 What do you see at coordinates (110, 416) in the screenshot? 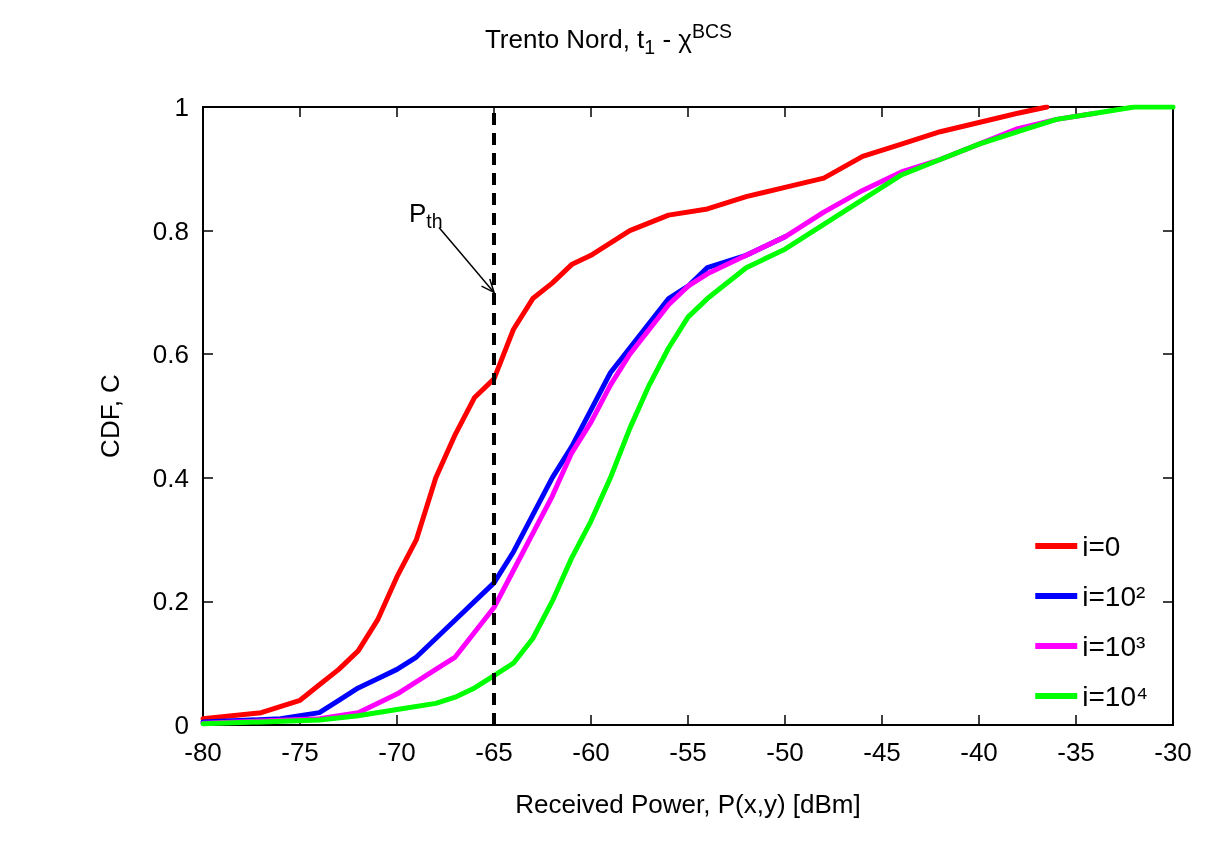
I see `y-axis-title: CDF, C` at bounding box center [110, 416].